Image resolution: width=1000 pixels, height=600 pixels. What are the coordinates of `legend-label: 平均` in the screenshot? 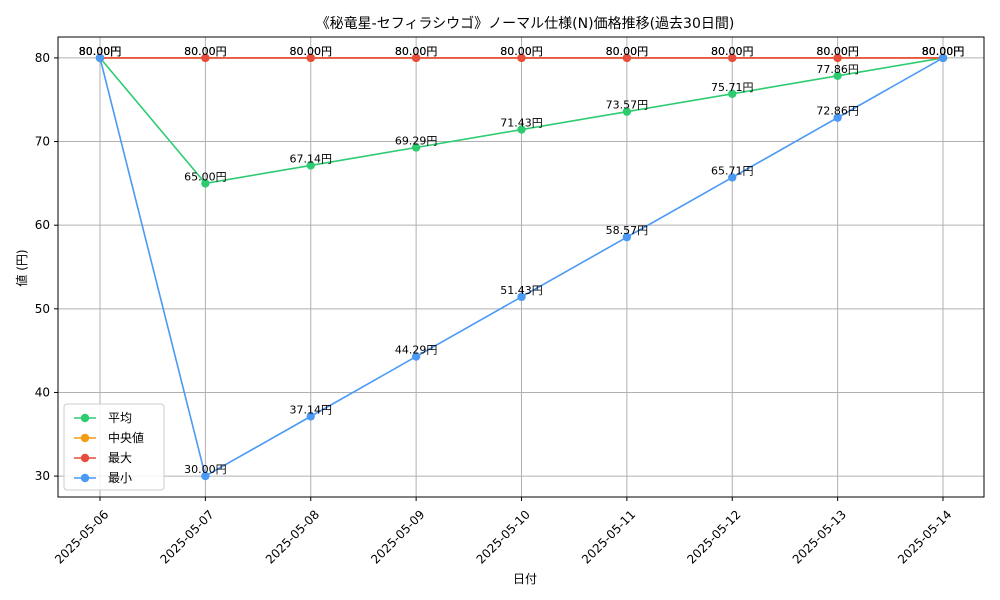 It's located at (120, 418).